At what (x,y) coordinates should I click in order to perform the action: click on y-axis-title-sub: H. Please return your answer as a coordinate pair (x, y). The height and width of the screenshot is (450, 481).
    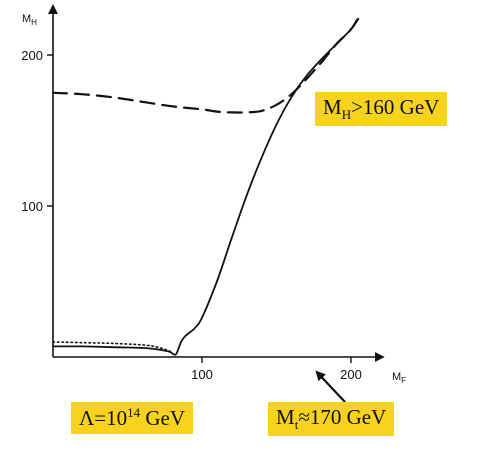
    Looking at the image, I should click on (34, 22).